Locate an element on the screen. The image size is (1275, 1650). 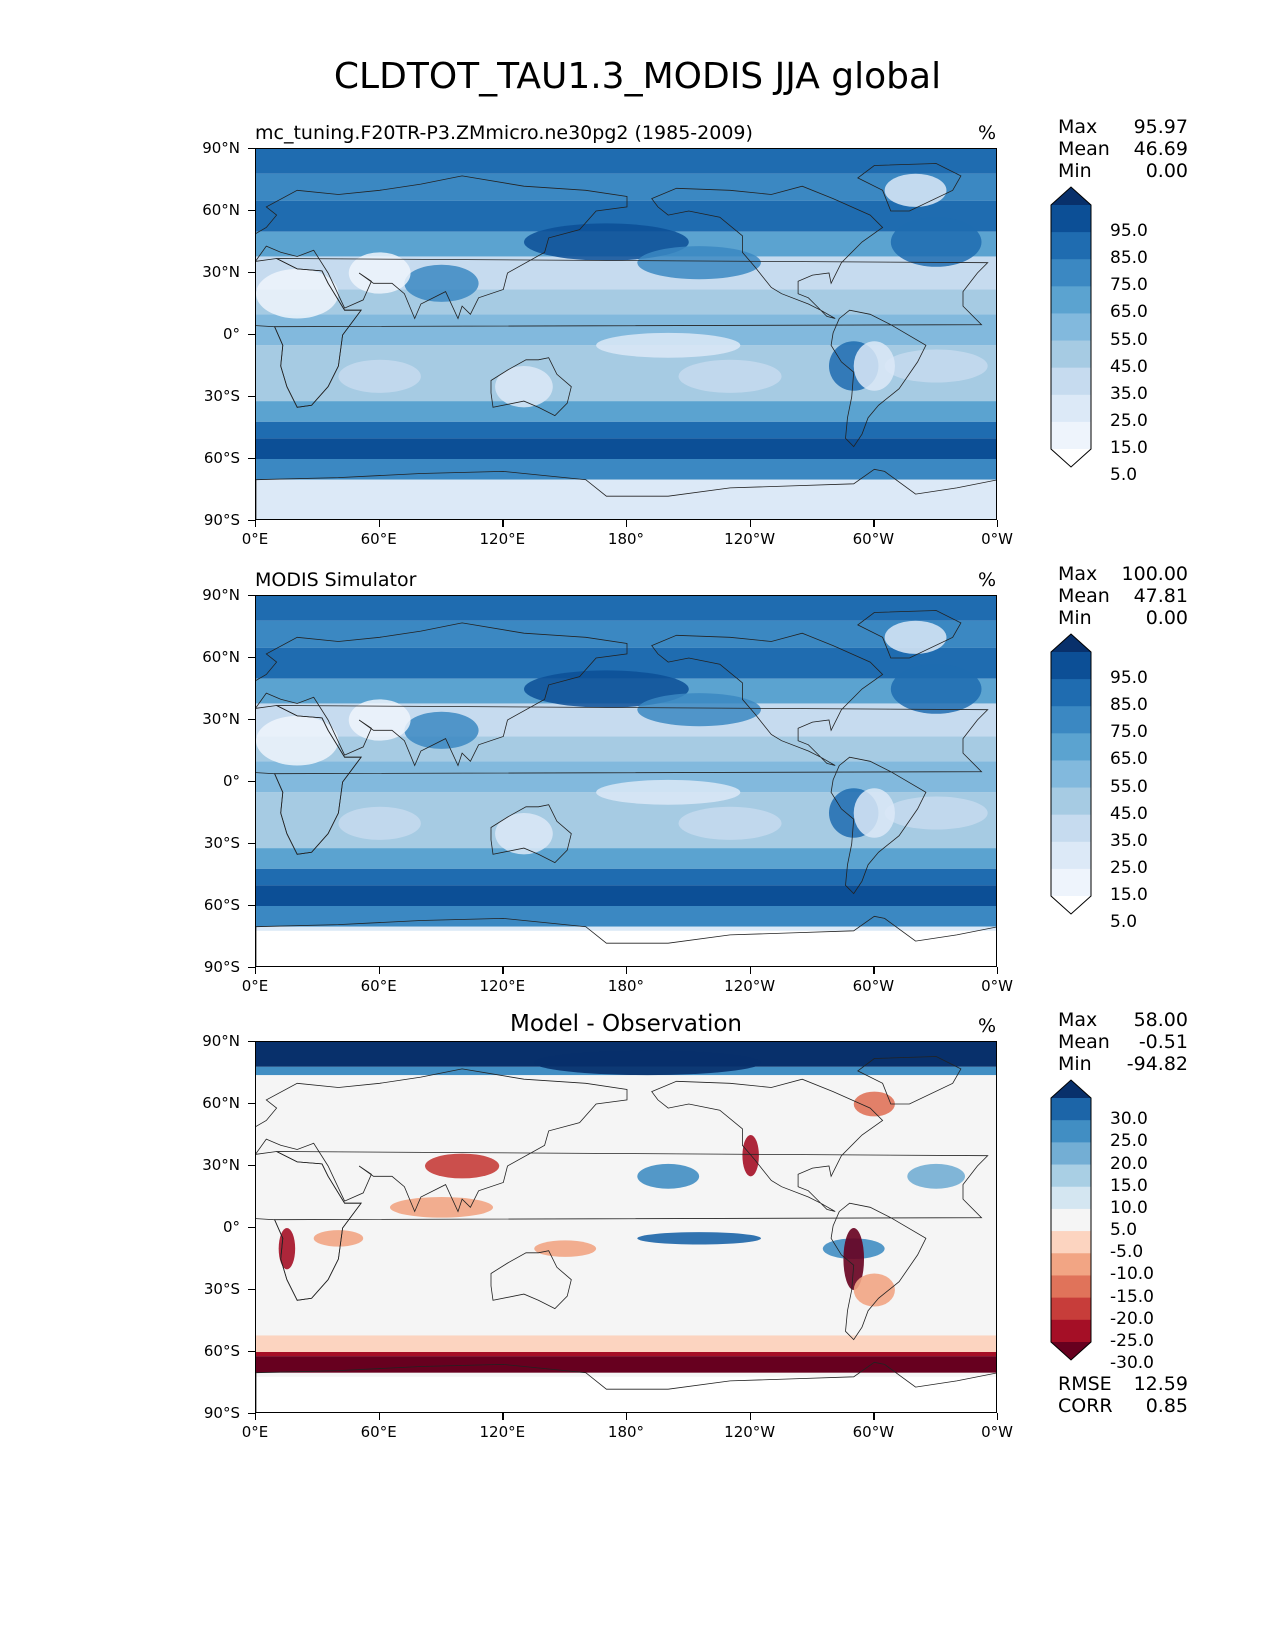
x-tick-label: 180° is located at coordinates (626, 986).